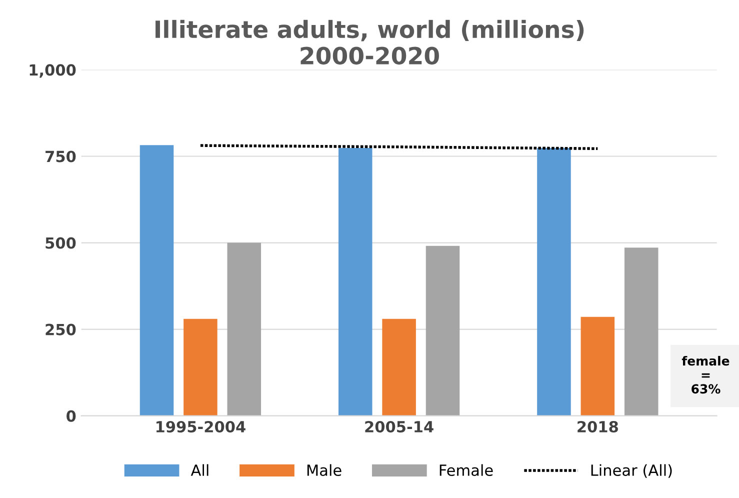 This screenshot has height=498, width=739. What do you see at coordinates (631, 471) in the screenshot?
I see `legend-label: Linear (All)` at bounding box center [631, 471].